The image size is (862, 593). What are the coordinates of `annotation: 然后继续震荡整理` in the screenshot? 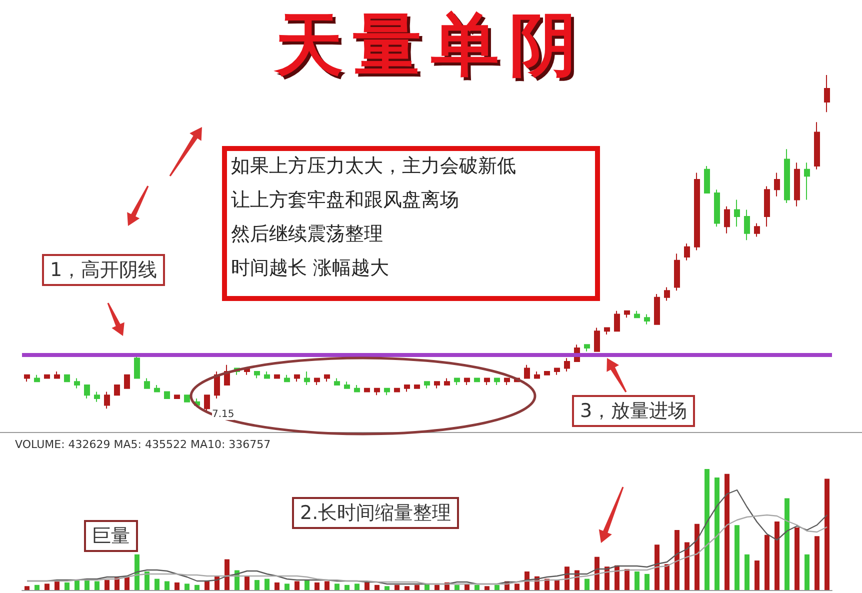 It's located at (307, 234).